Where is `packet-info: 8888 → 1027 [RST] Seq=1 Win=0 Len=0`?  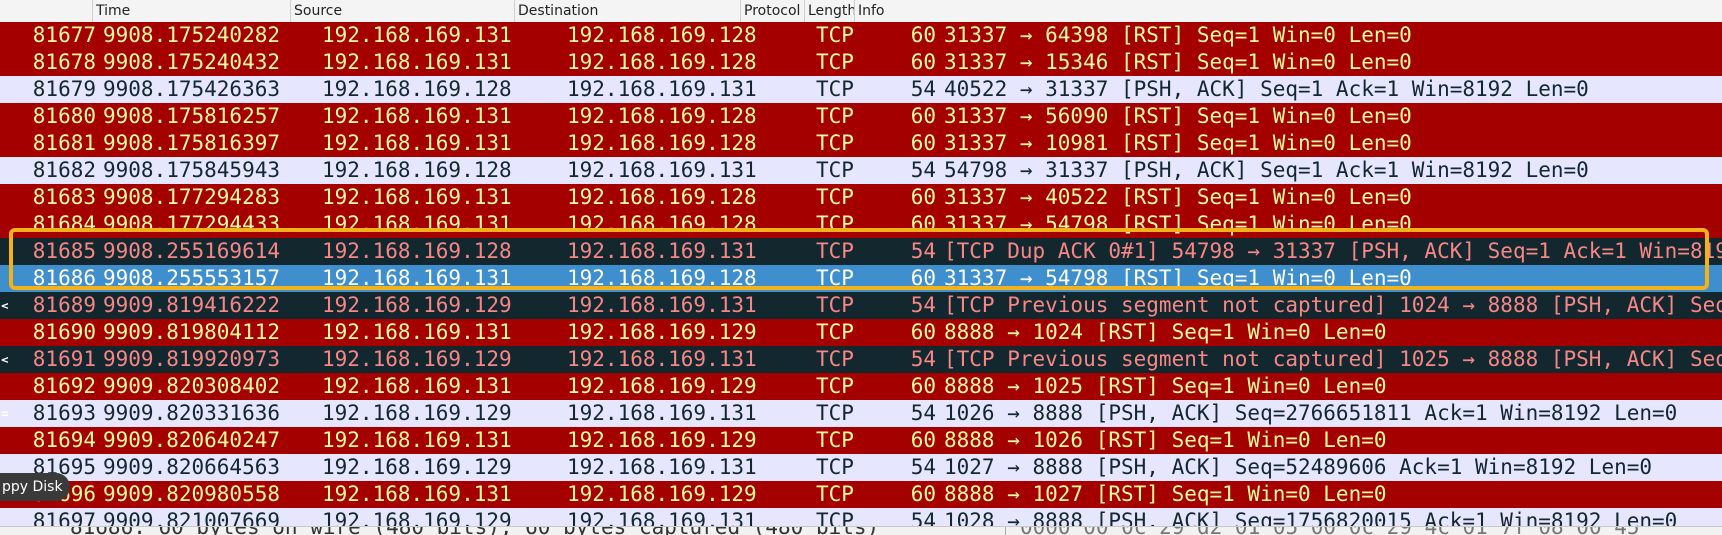 packet-info: 8888 → 1027 [RST] Seq=1 Win=0 Len=0 is located at coordinates (1165, 494).